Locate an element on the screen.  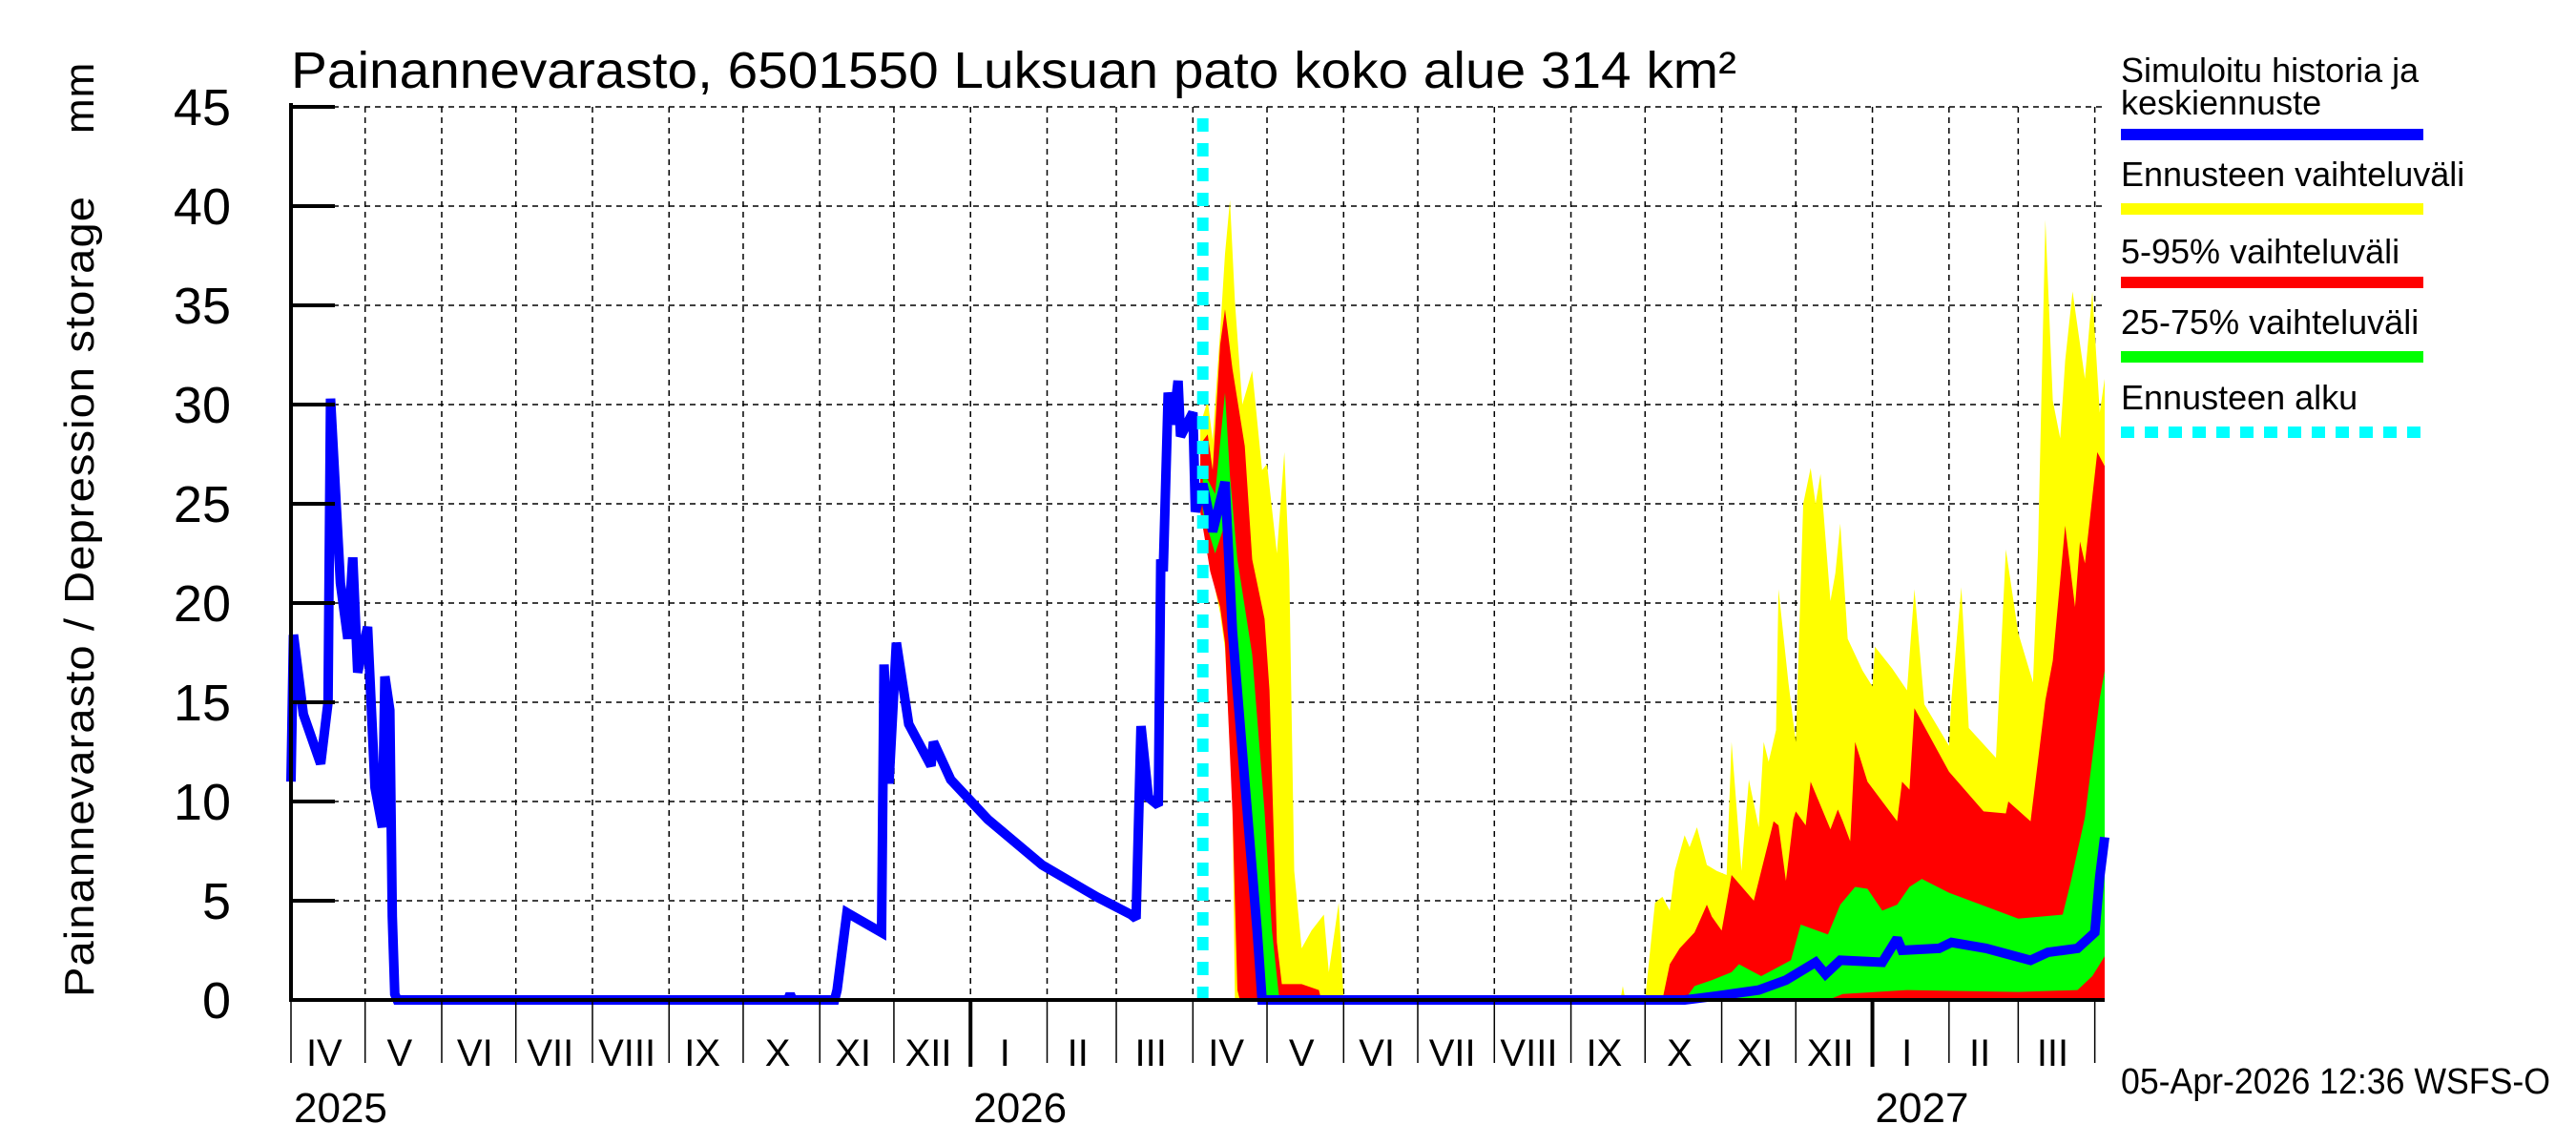
legend-label: 25-75% vaihteluväli is located at coordinates (2270, 322).